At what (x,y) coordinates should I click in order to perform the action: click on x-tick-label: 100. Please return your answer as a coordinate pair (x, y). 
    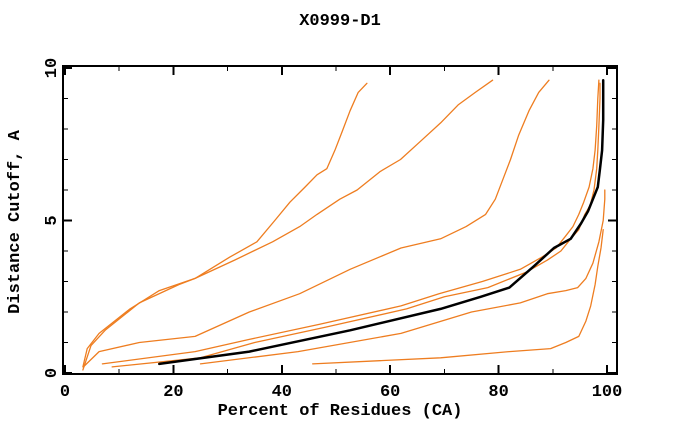
    Looking at the image, I should click on (607, 392).